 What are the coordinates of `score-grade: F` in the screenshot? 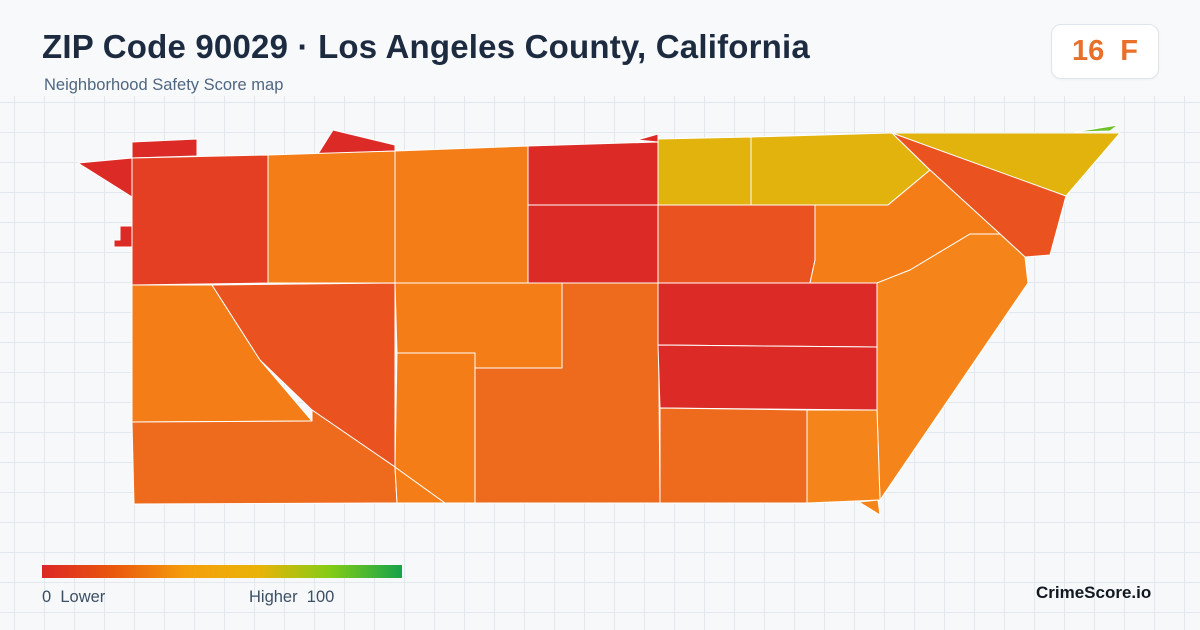 It's located at (1129, 51).